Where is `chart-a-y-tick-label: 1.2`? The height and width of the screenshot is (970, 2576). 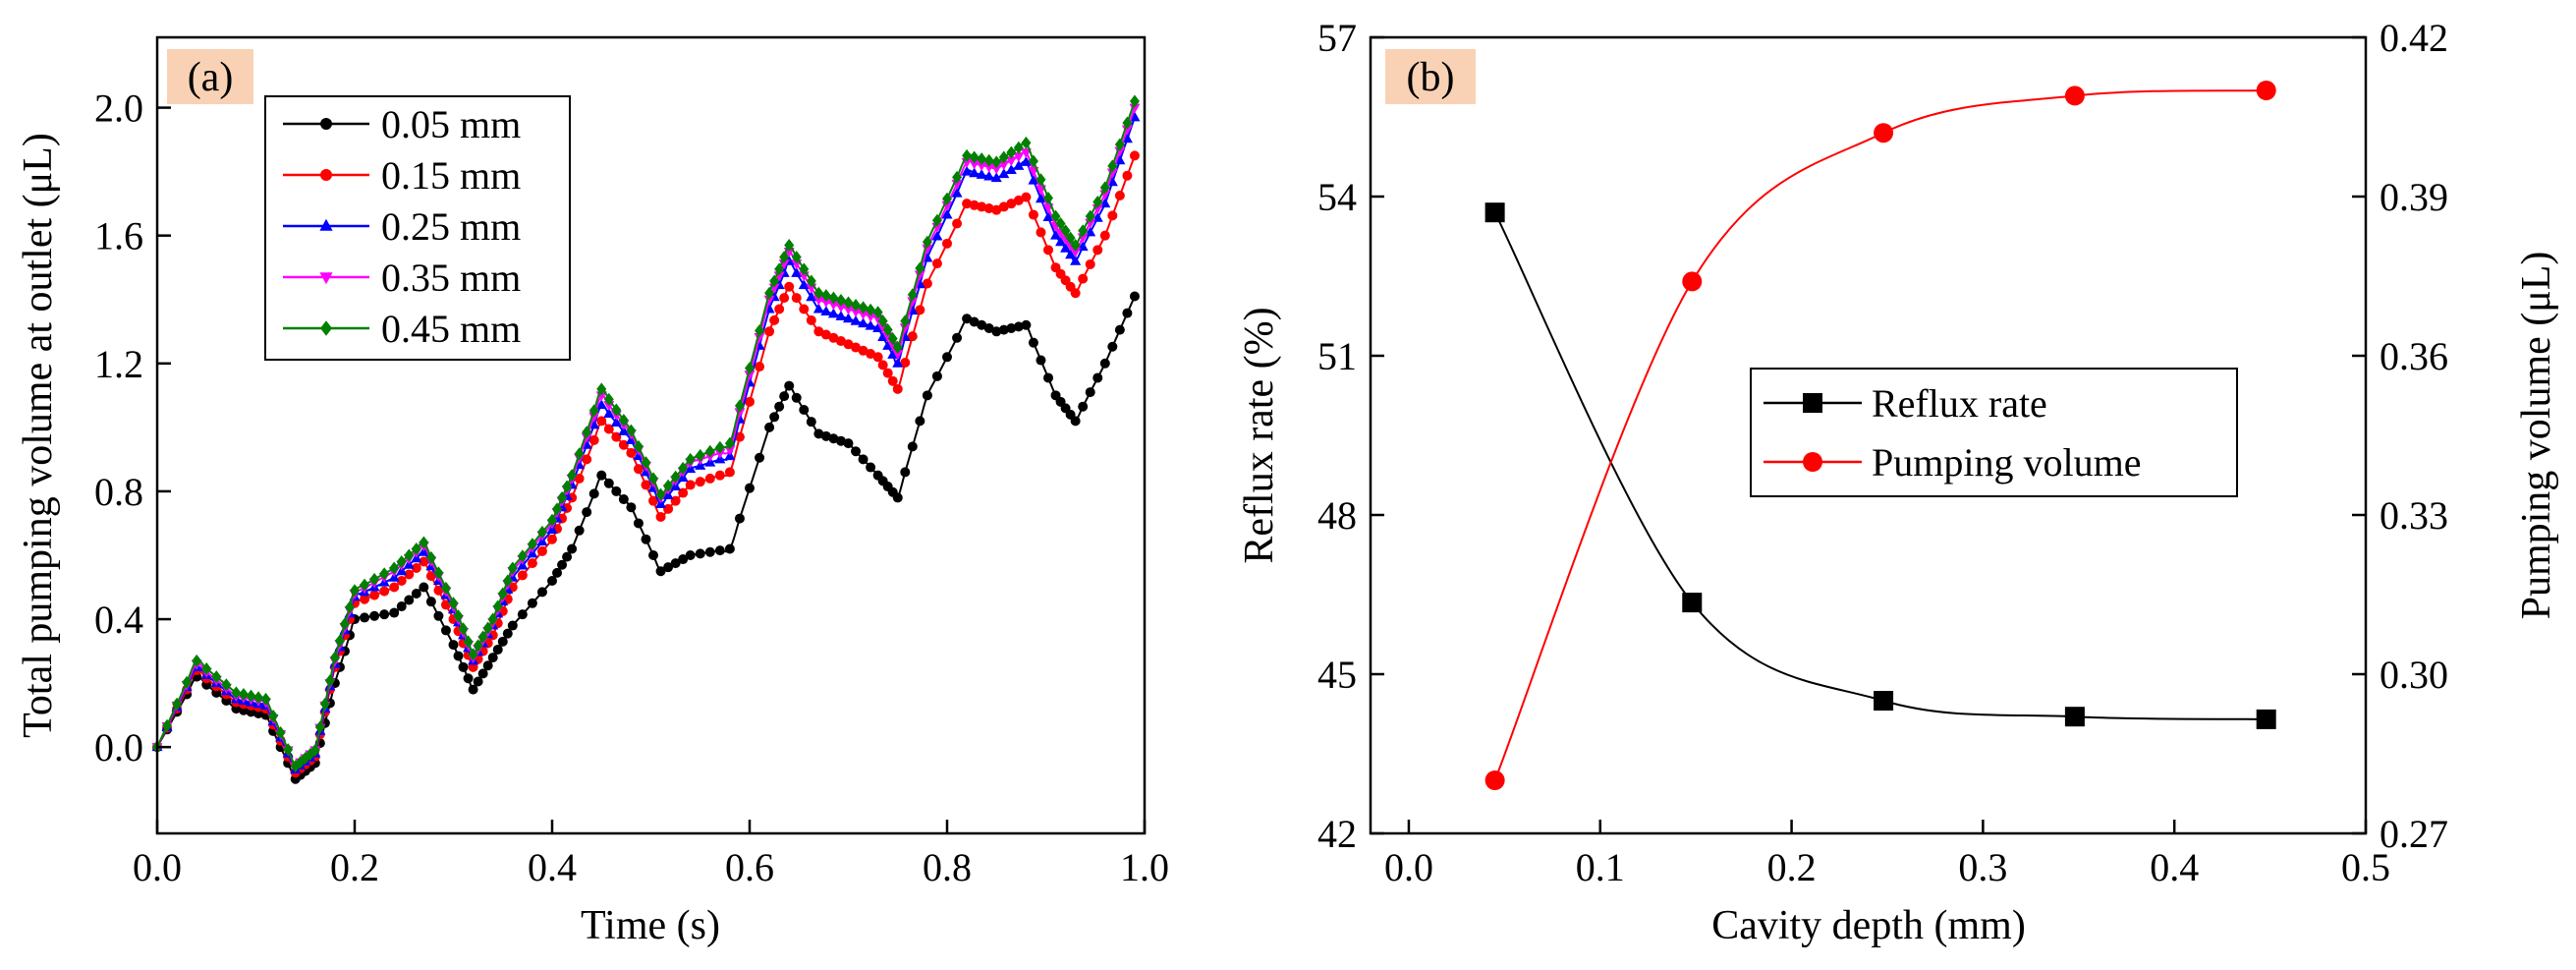
chart-a-y-tick-label: 1.2 is located at coordinates (118, 364).